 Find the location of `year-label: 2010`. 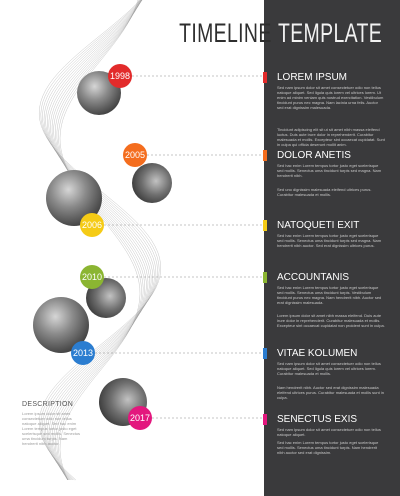

year-label: 2010 is located at coordinates (92, 277).